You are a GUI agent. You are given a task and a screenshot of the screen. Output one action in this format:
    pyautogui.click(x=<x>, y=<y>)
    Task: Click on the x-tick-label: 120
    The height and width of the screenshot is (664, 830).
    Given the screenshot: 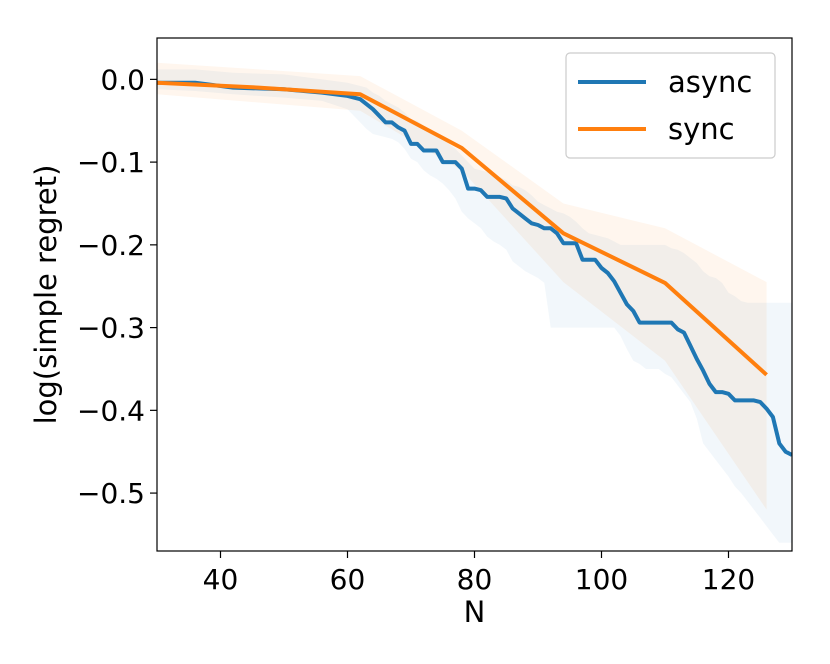 What is the action you would take?
    pyautogui.click(x=728, y=579)
    